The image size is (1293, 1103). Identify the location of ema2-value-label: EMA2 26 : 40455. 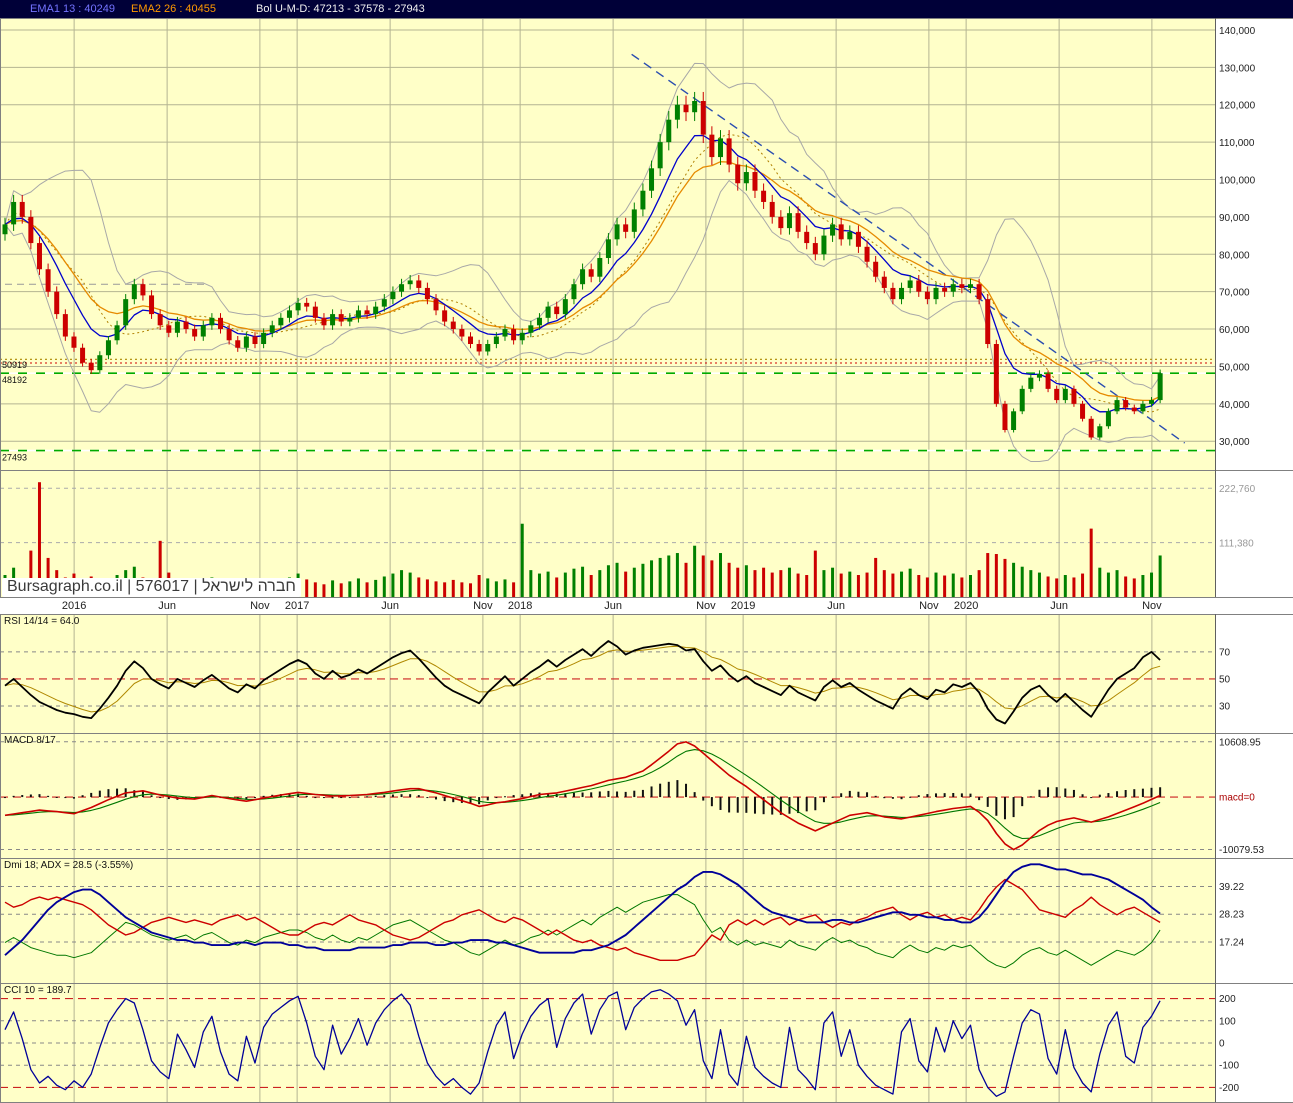
(174, 9).